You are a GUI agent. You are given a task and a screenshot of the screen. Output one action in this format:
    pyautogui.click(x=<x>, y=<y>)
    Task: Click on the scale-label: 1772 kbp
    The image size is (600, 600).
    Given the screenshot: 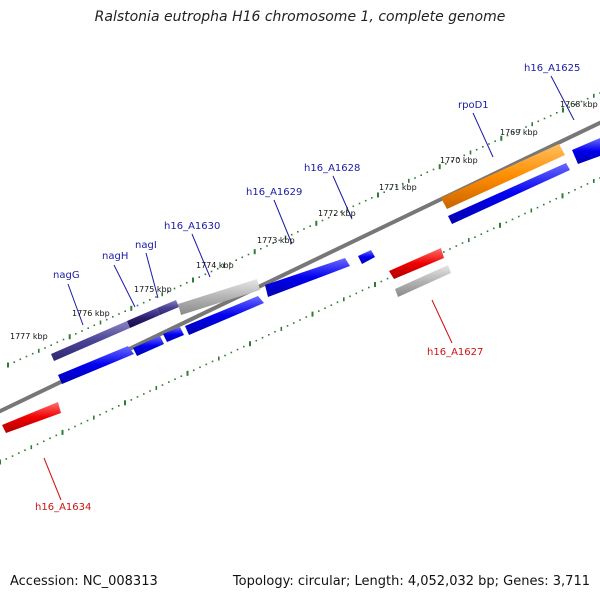 What is the action you would take?
    pyautogui.click(x=337, y=213)
    